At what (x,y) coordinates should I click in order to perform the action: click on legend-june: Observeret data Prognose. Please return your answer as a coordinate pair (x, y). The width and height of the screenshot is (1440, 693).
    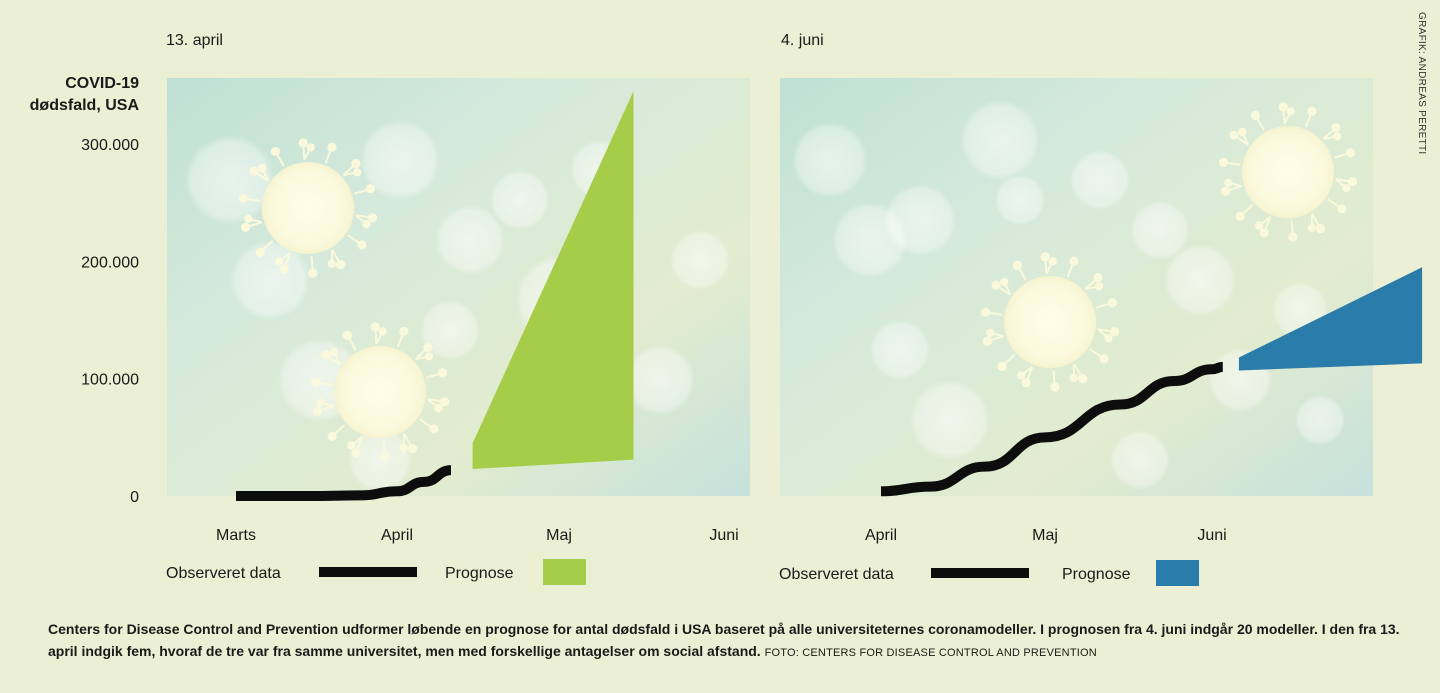
    Looking at the image, I should click on (989, 573).